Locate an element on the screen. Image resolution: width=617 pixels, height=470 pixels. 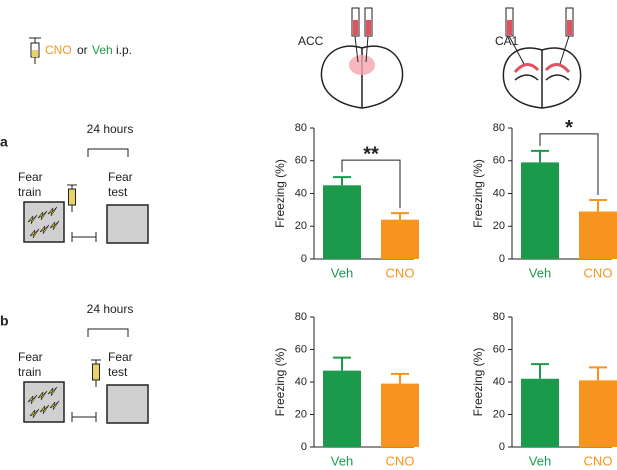
legend-or: or is located at coordinates (82, 50).